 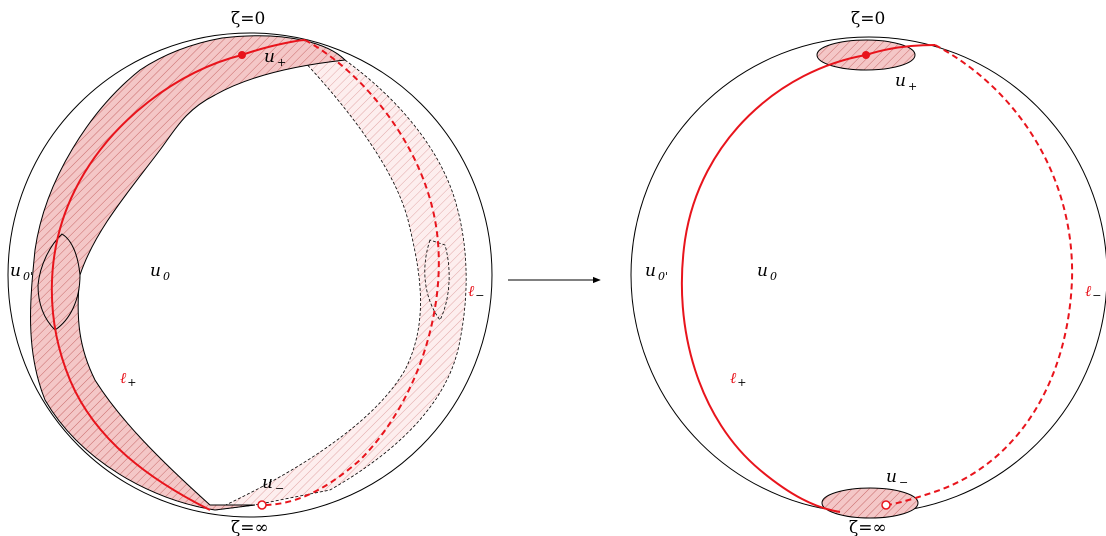 I want to click on right-point-zeta-inf, so click(x=886, y=505).